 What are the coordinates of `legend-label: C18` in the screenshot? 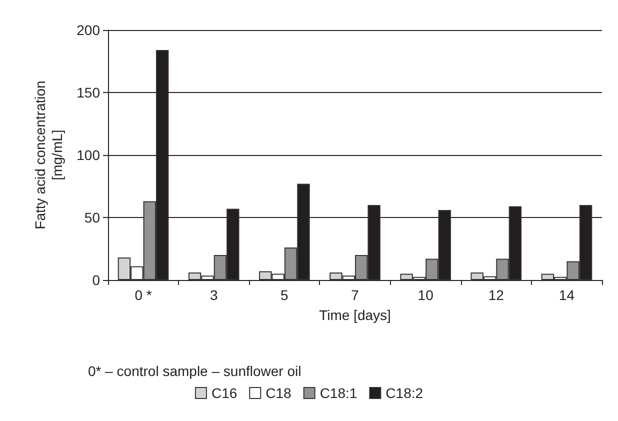 It's located at (279, 393).